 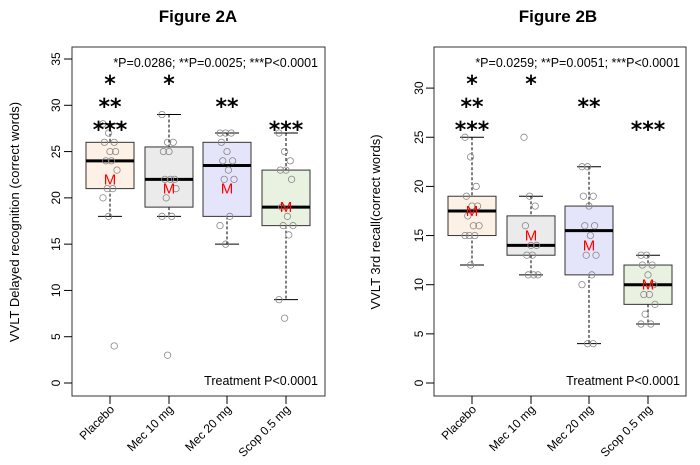 I want to click on panel-a-treatment-p: Treatment P<0.0001, so click(x=261, y=381).